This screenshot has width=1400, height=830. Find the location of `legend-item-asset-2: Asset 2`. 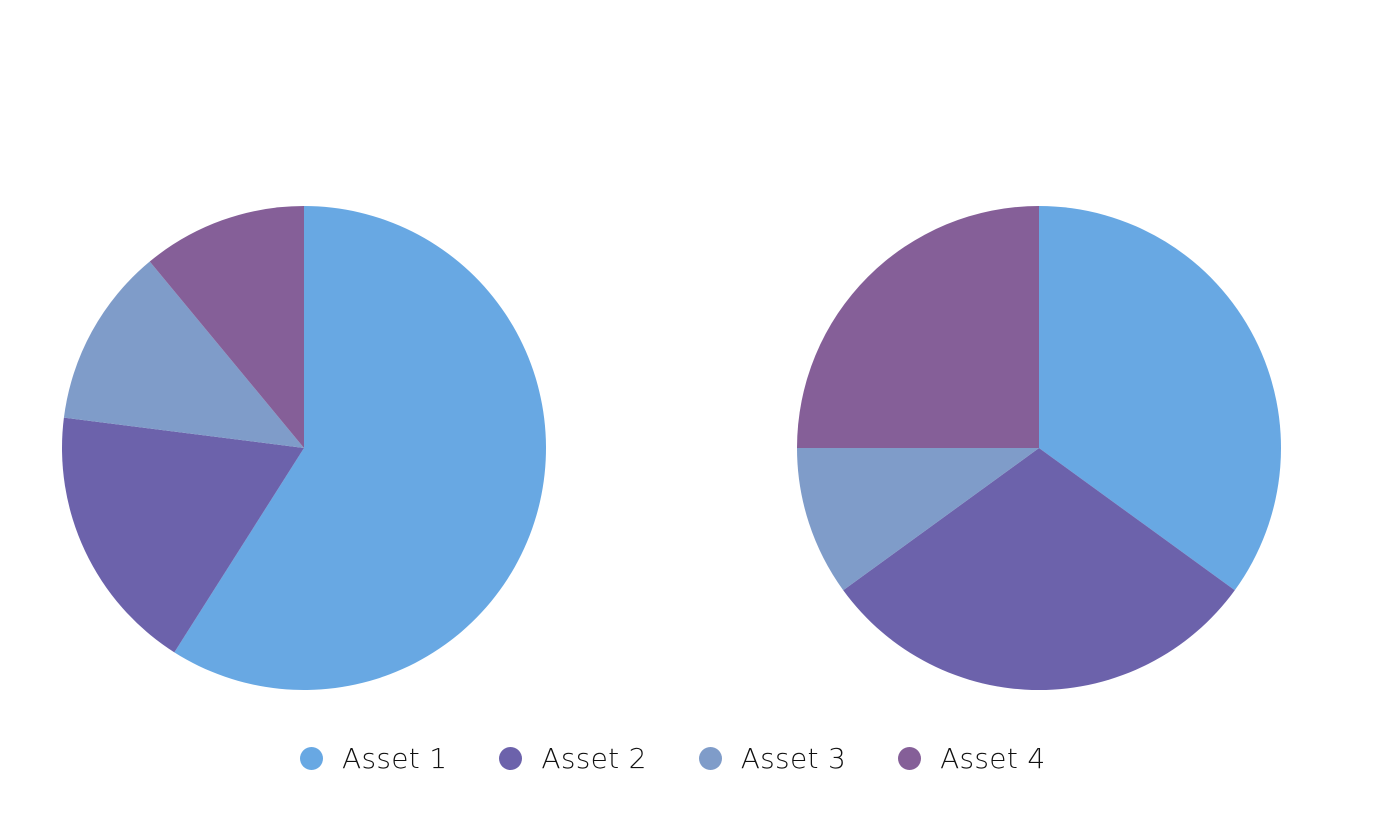

legend-item-asset-2: Asset 2 is located at coordinates (572, 758).